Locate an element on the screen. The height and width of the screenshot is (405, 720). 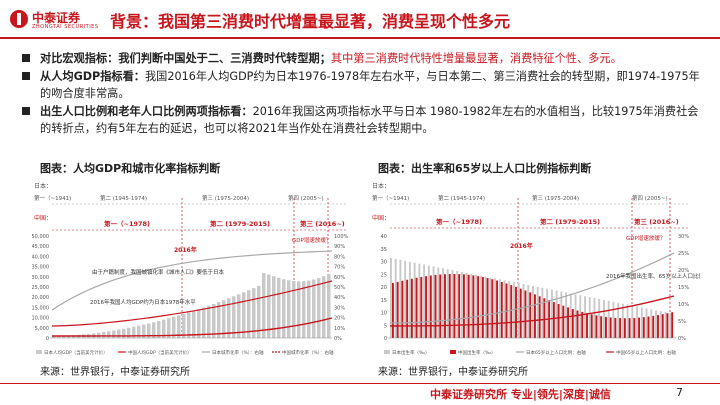
y-tick-label: 15% is located at coordinates (683, 288).